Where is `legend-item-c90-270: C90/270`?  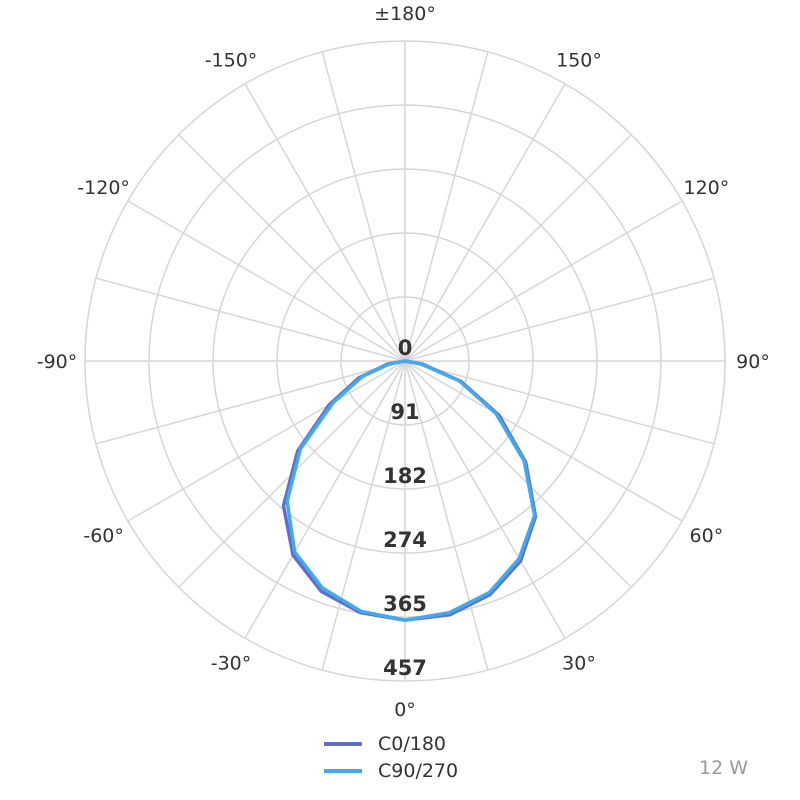
legend-item-c90-270: C90/270 is located at coordinates (391, 770).